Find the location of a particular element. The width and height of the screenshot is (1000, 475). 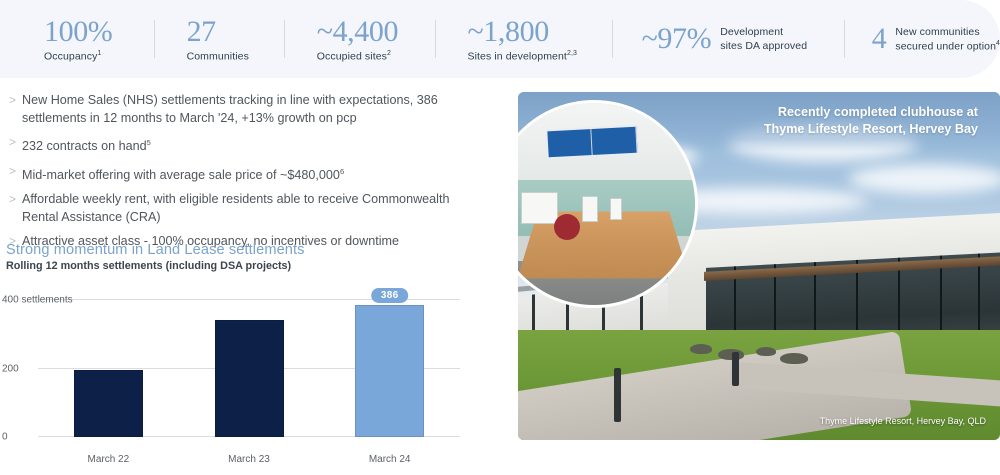

kpi-label: Sites in development2,3 is located at coordinates (522, 56).